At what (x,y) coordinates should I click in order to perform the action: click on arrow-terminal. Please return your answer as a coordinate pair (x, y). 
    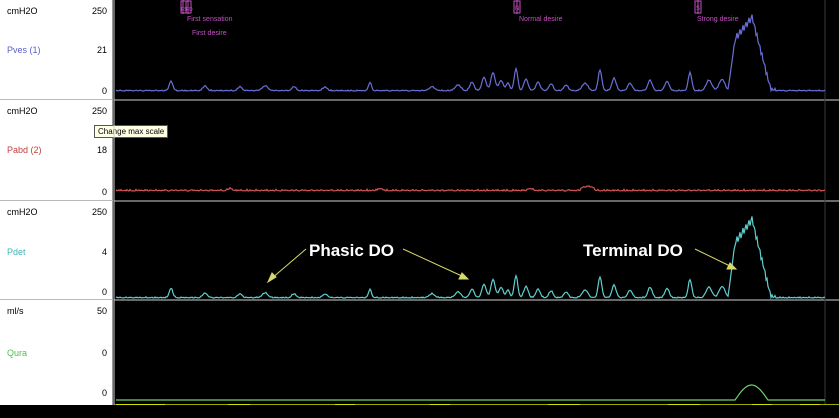
    Looking at the image, I should click on (713, 258).